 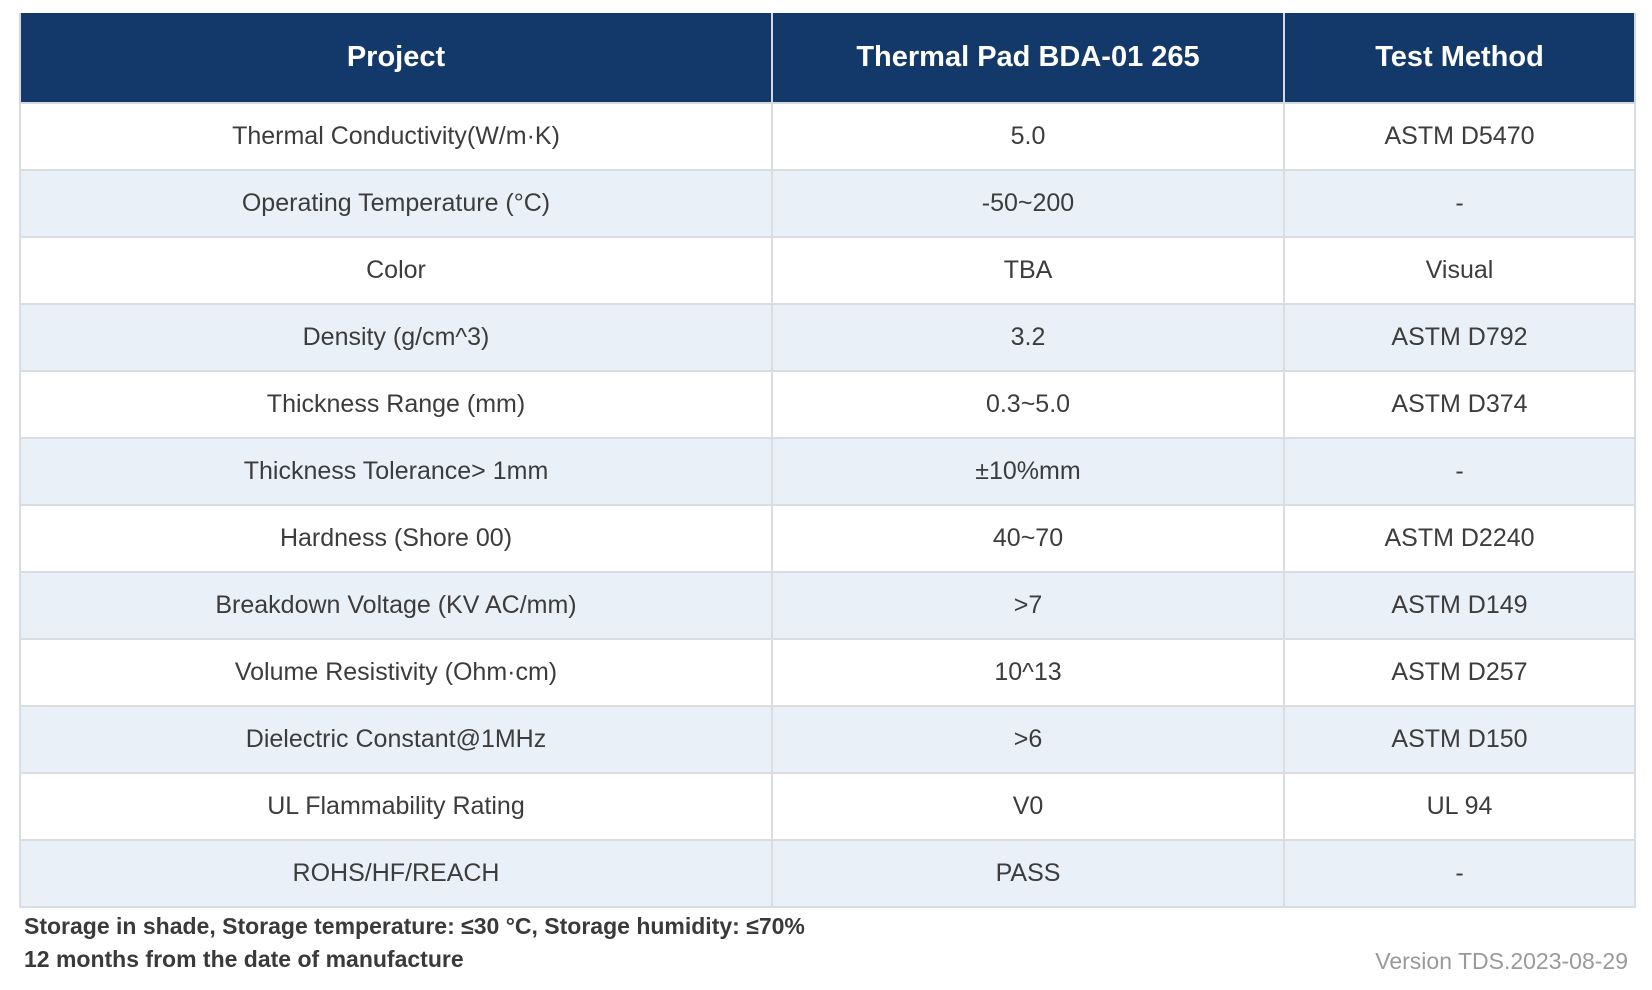 What do you see at coordinates (396, 538) in the screenshot?
I see `cell-property: Hardness (Shore 00)` at bounding box center [396, 538].